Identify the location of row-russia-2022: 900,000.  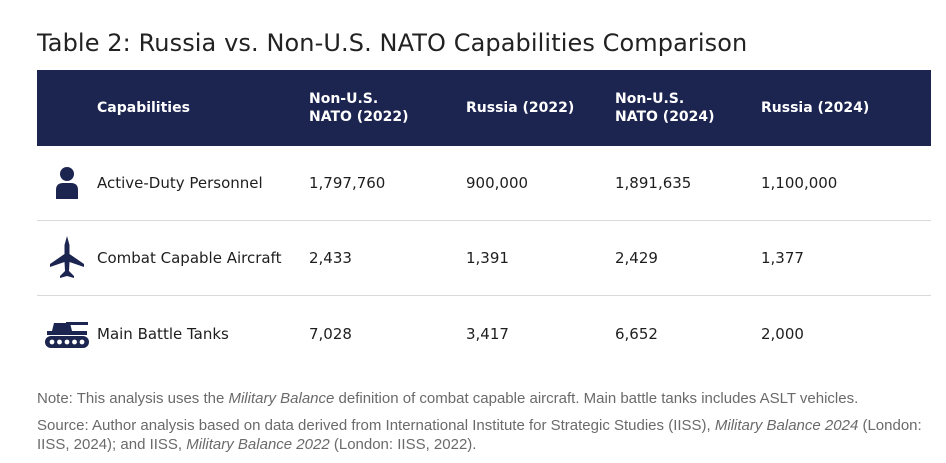
(497, 183).